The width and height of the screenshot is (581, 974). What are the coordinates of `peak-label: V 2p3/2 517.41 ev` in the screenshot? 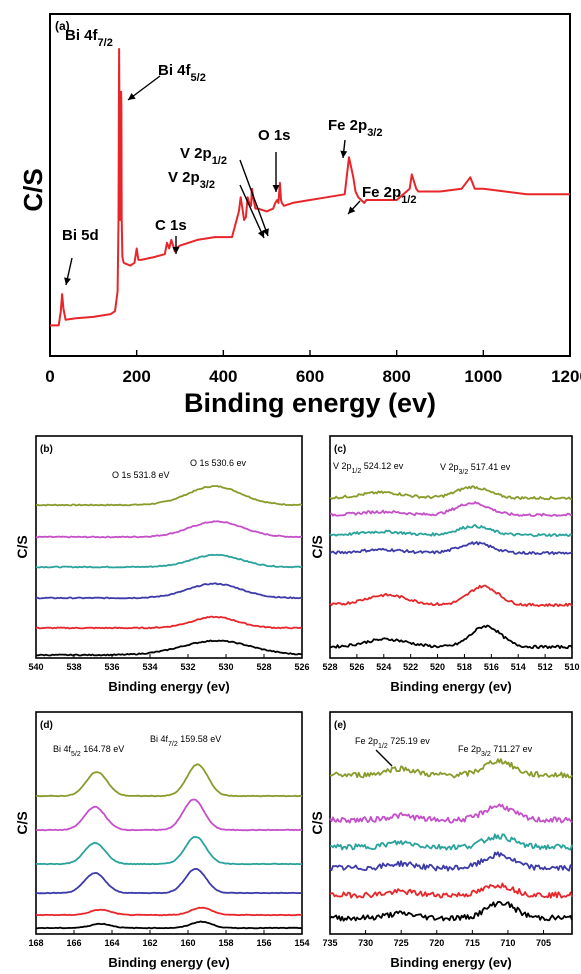 It's located at (475, 469).